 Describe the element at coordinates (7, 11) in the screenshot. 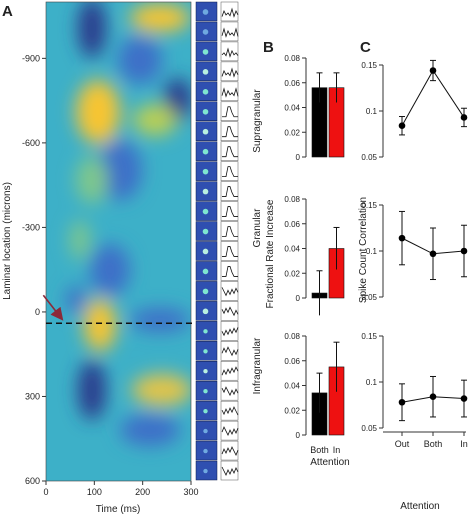

I see `panel-letter-a: A` at that location.